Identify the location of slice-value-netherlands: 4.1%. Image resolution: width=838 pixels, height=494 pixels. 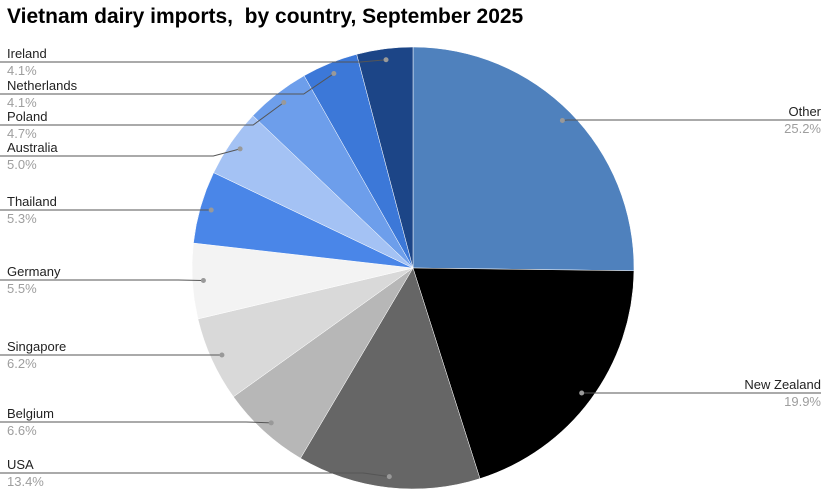
(22, 102).